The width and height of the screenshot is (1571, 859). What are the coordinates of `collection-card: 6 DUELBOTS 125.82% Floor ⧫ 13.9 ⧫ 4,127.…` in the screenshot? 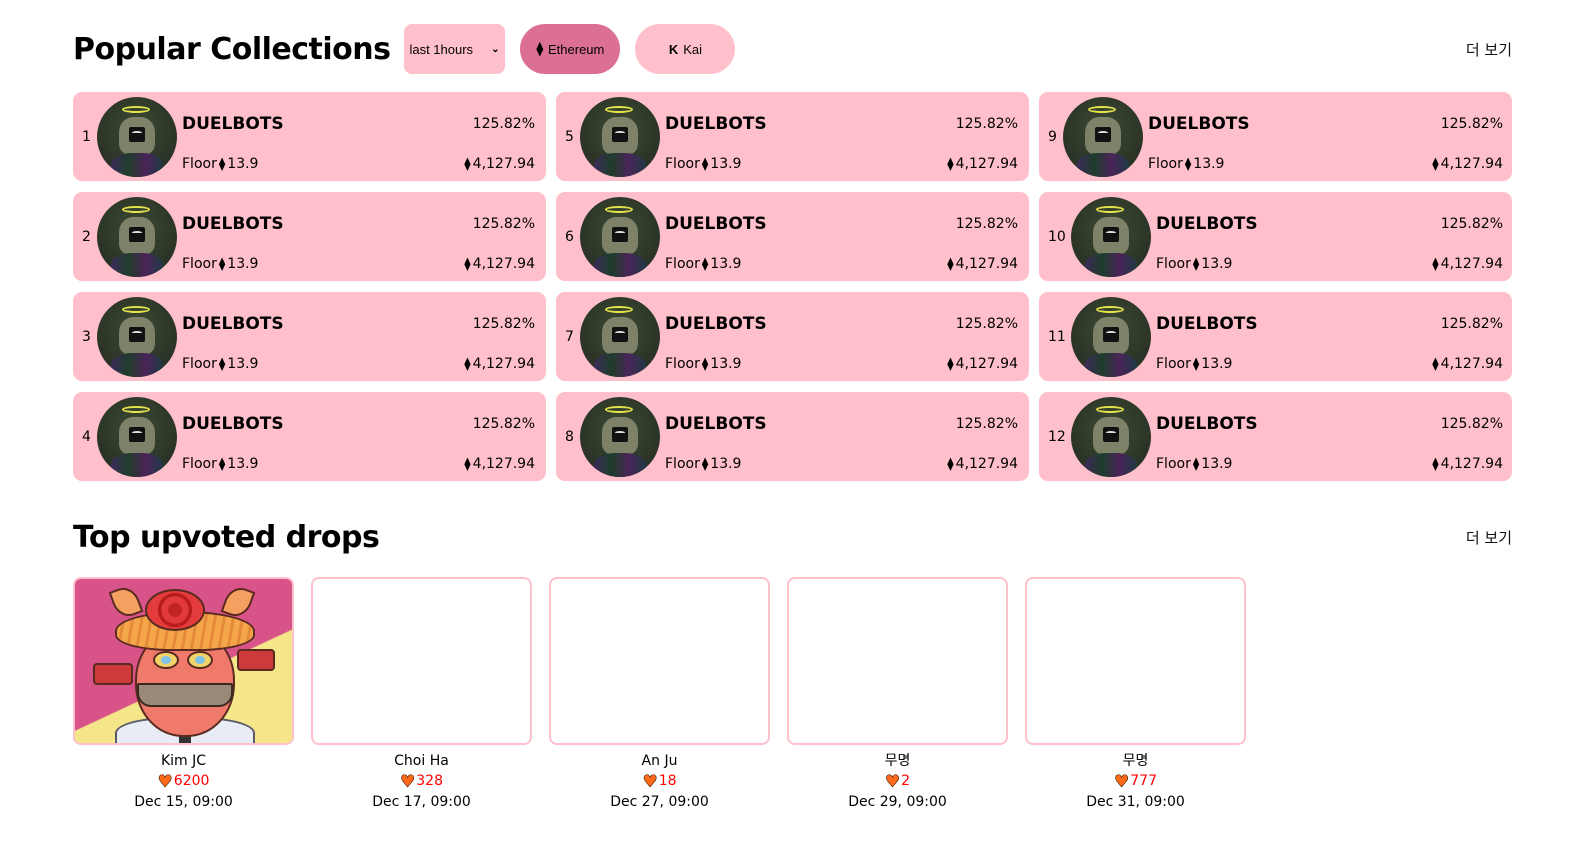 It's located at (792, 236).